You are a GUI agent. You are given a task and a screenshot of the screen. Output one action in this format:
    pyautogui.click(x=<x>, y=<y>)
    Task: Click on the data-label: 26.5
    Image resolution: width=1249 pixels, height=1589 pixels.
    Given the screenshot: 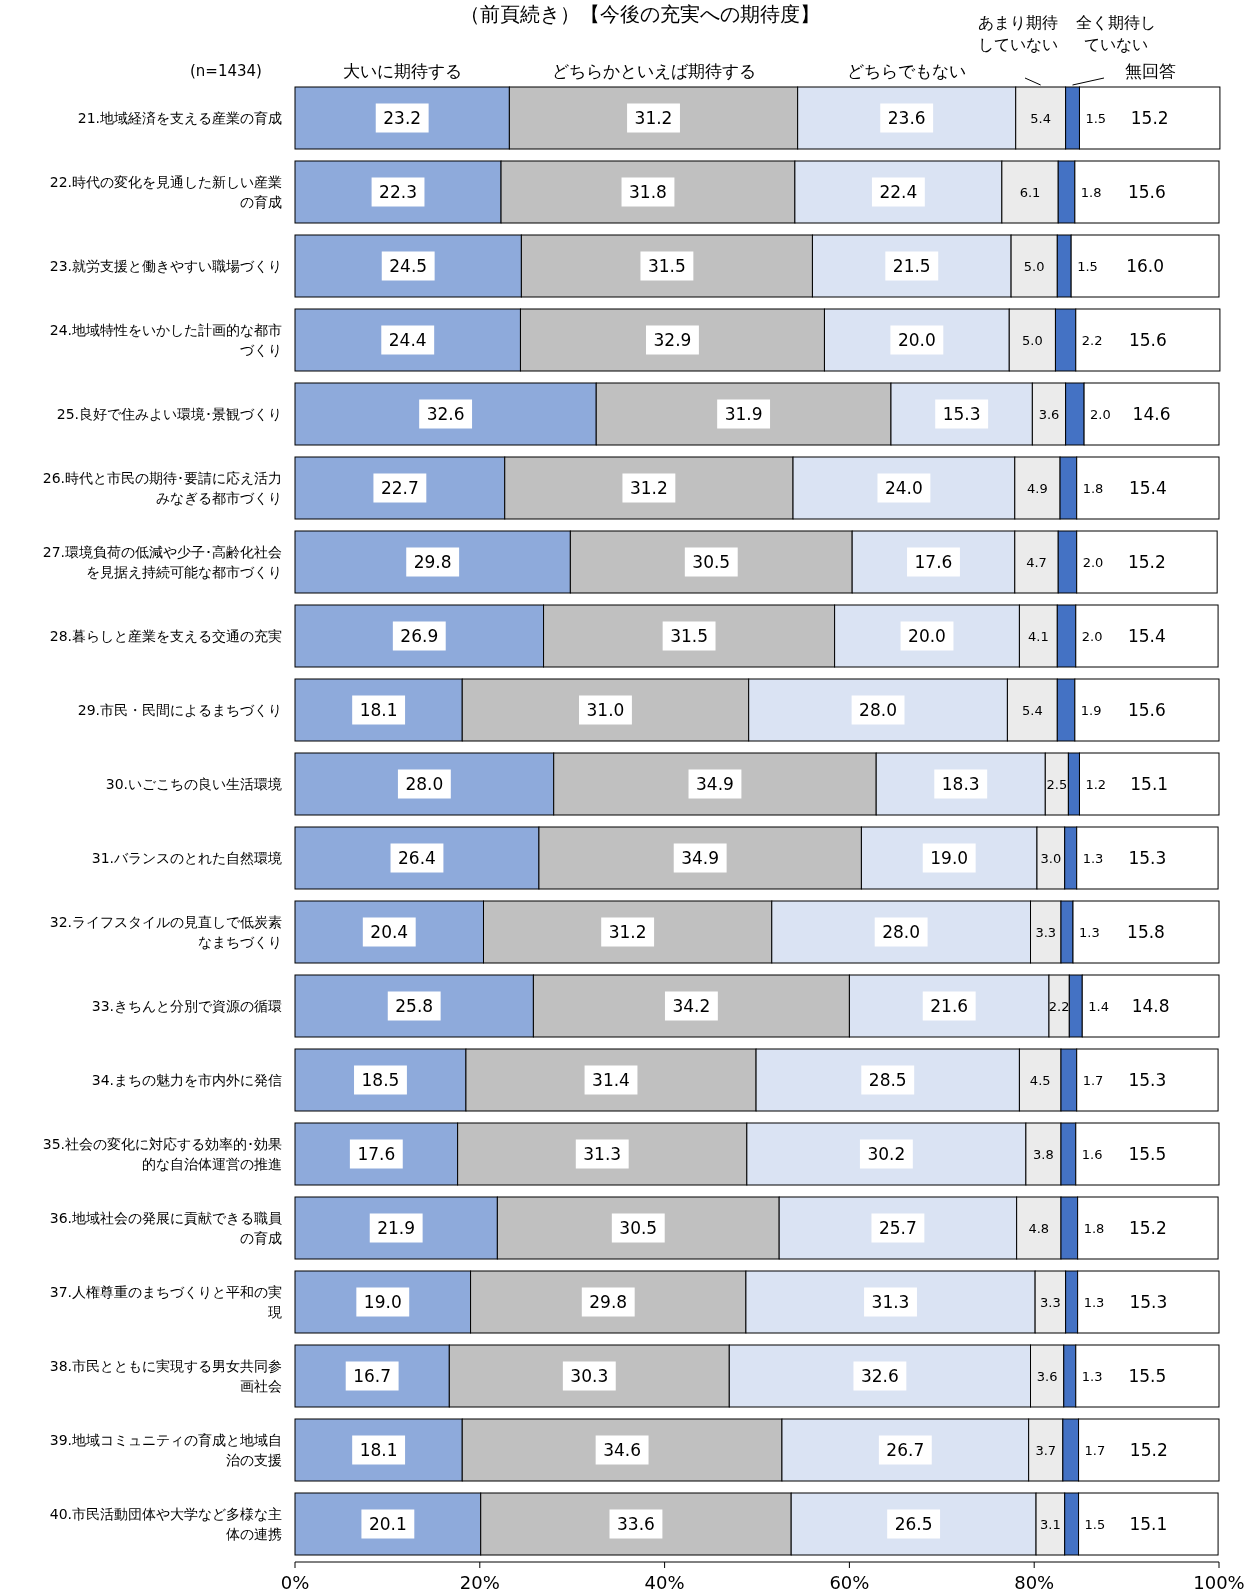 What is the action you would take?
    pyautogui.click(x=913, y=1524)
    